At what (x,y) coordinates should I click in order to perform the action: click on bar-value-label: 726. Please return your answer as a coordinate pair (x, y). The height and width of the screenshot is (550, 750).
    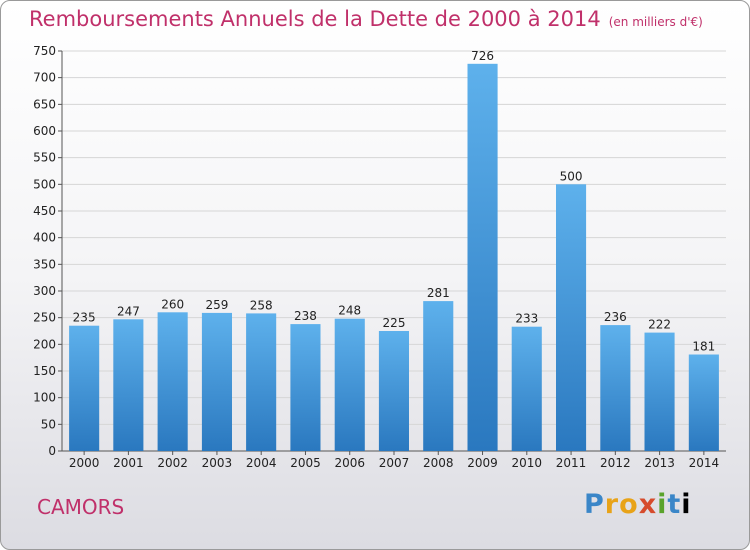
    Looking at the image, I should click on (482, 56).